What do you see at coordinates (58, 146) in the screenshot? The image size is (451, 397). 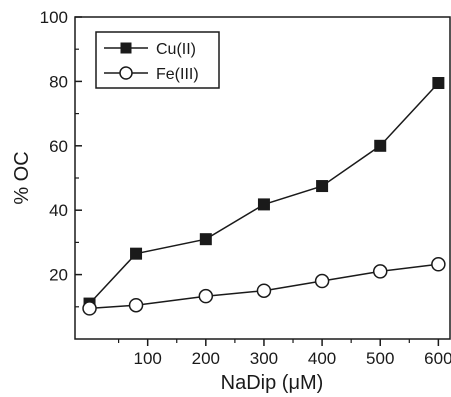 I see `y-tick-label: 60` at bounding box center [58, 146].